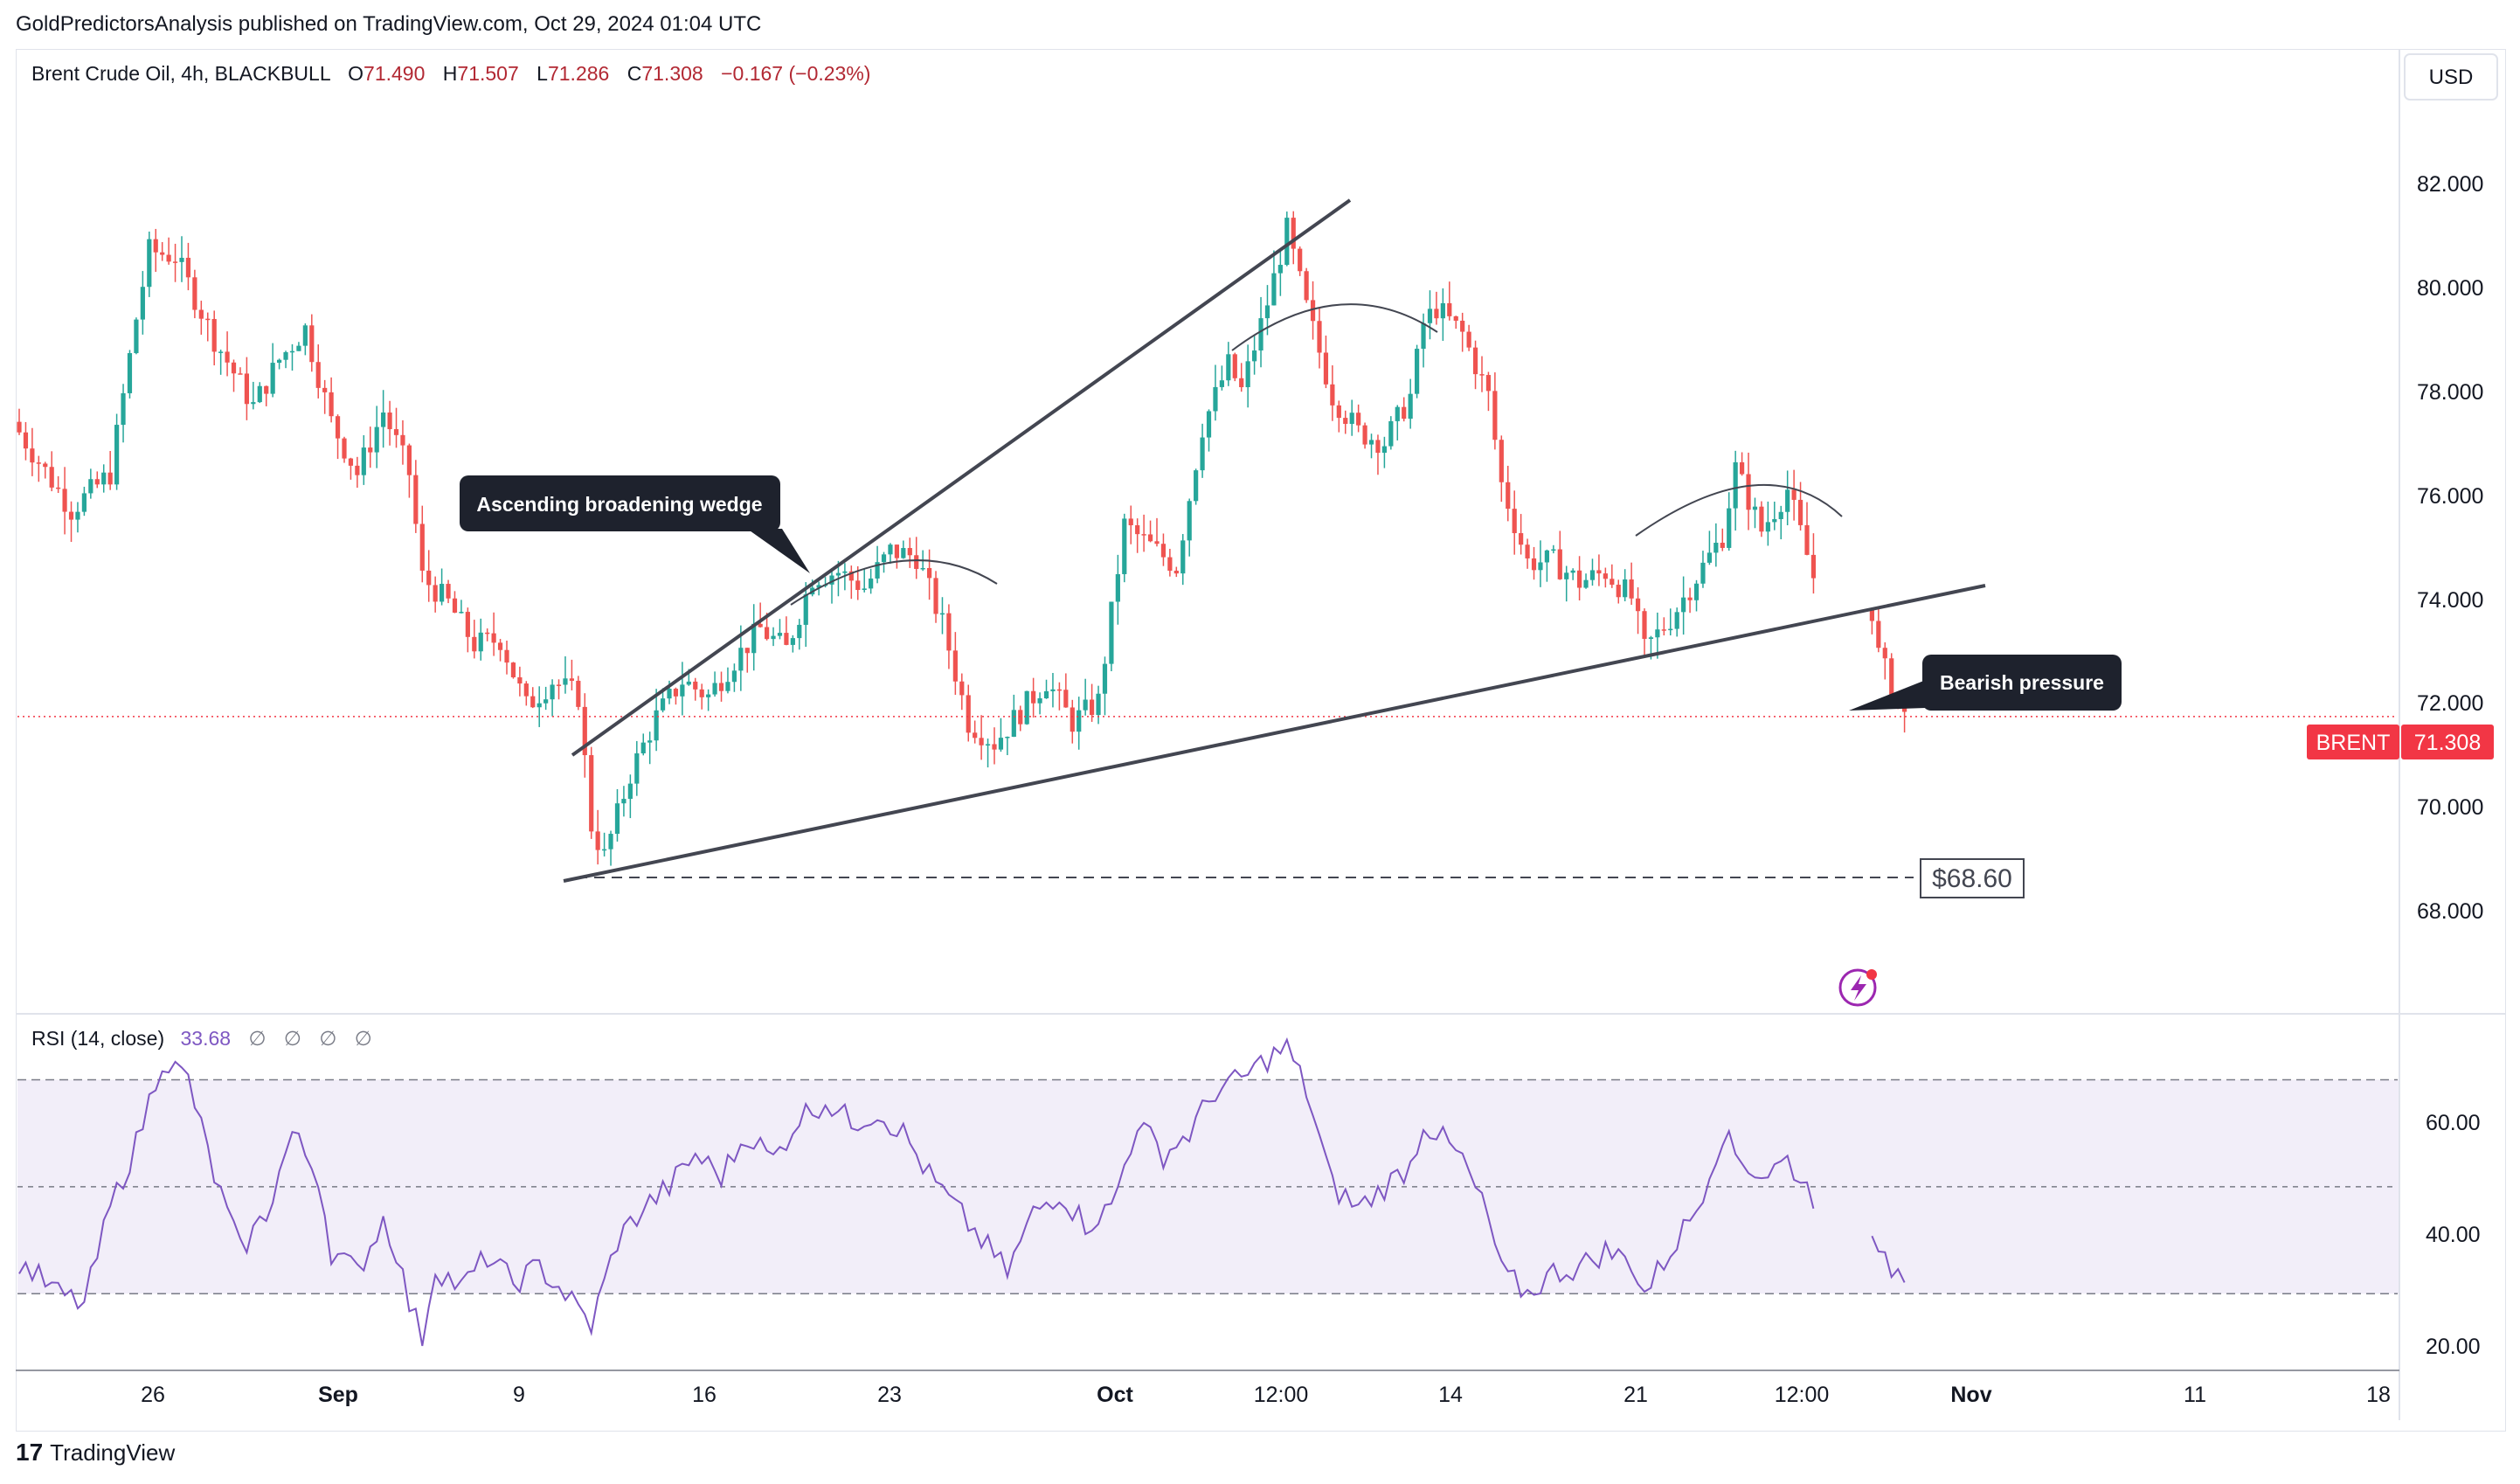 The width and height of the screenshot is (2520, 1484). What do you see at coordinates (1985, 683) in the screenshot?
I see `bearish-callout: Bearish pressure` at bounding box center [1985, 683].